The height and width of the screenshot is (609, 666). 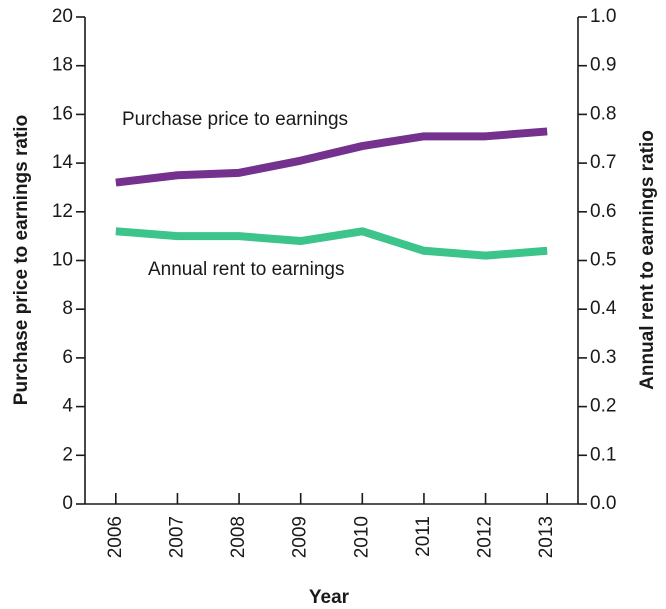 What do you see at coordinates (235, 119) in the screenshot?
I see `series-label: Purchase price to earnings` at bounding box center [235, 119].